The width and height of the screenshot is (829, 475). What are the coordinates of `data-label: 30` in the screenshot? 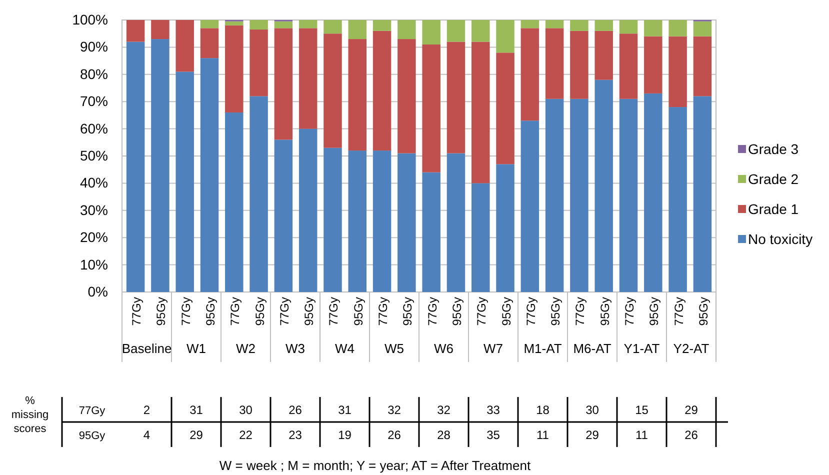 It's located at (246, 410).